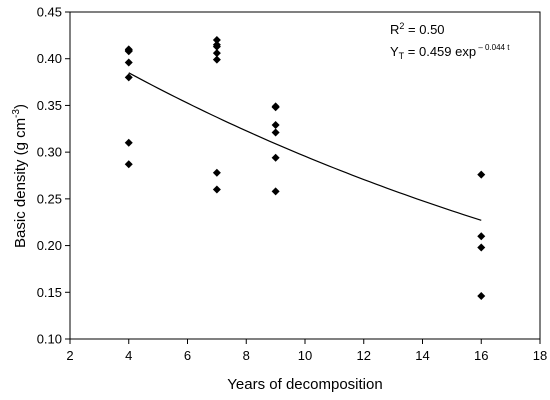  I want to click on r-squared-annotation: R2 = 0.50, so click(417, 29).